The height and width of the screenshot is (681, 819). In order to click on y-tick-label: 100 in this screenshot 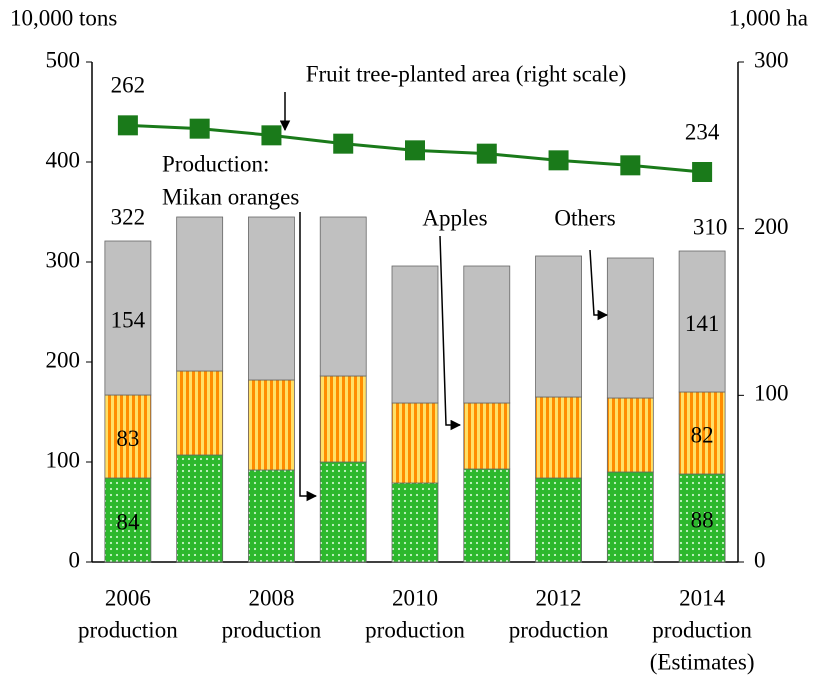, I will do `click(63, 459)`.